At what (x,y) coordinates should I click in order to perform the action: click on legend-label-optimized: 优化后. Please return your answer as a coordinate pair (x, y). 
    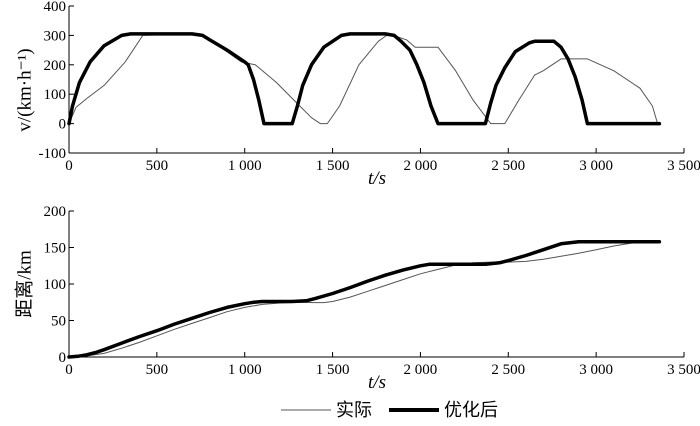
    Looking at the image, I should click on (471, 410).